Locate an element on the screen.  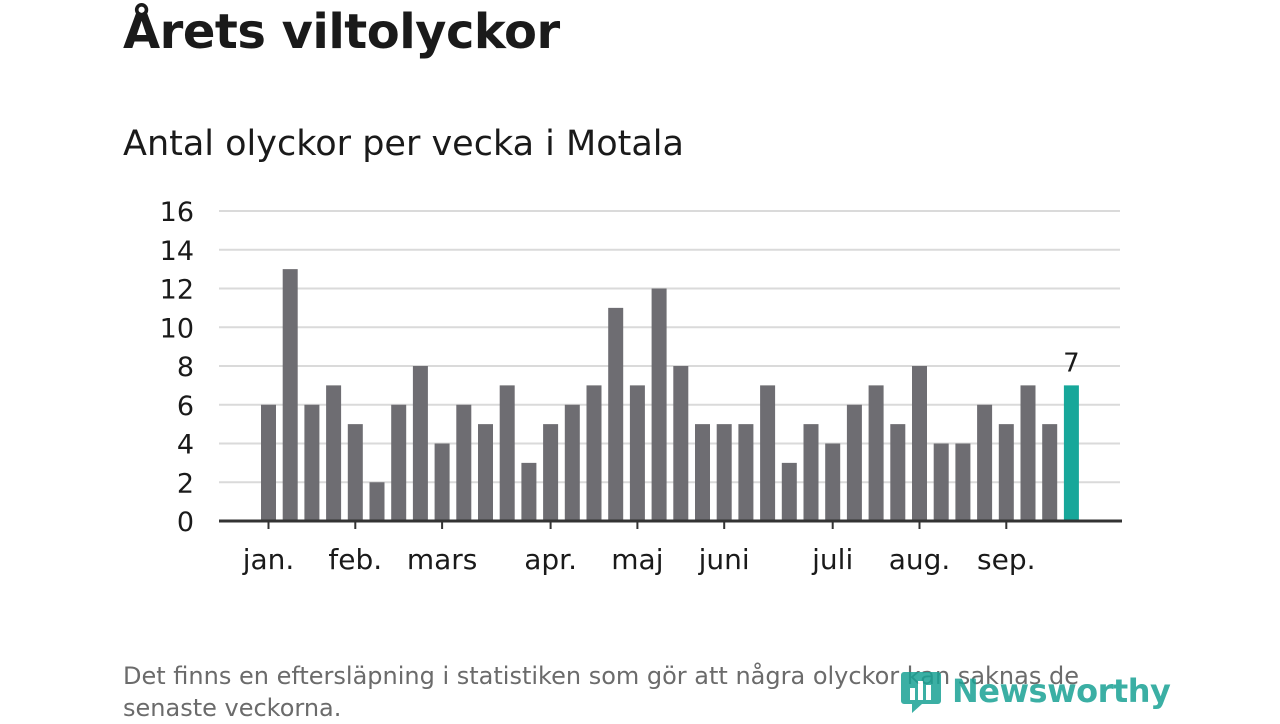
x-tick-label: juli is located at coordinates (832, 559).